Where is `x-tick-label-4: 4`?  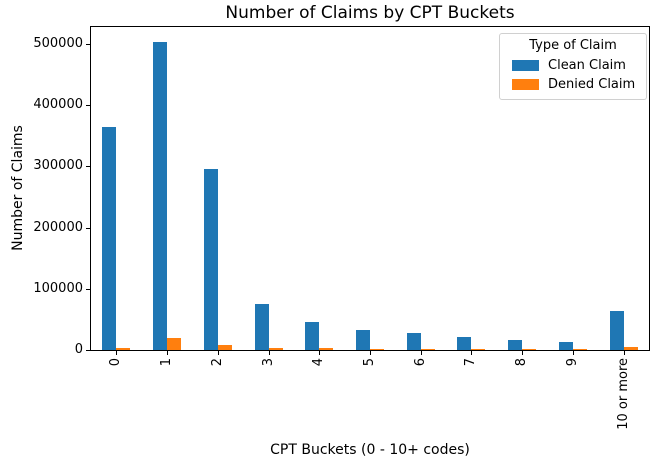
x-tick-label-4: 4 is located at coordinates (318, 362).